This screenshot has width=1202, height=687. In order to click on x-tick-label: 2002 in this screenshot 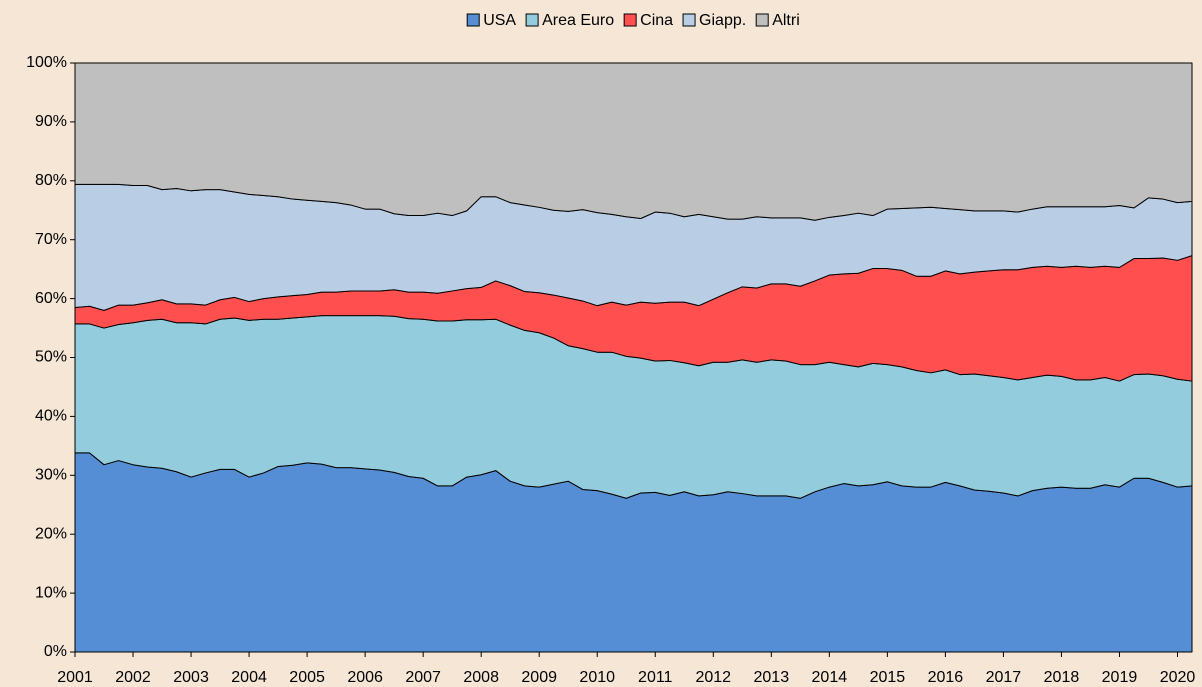, I will do `click(133, 677)`.